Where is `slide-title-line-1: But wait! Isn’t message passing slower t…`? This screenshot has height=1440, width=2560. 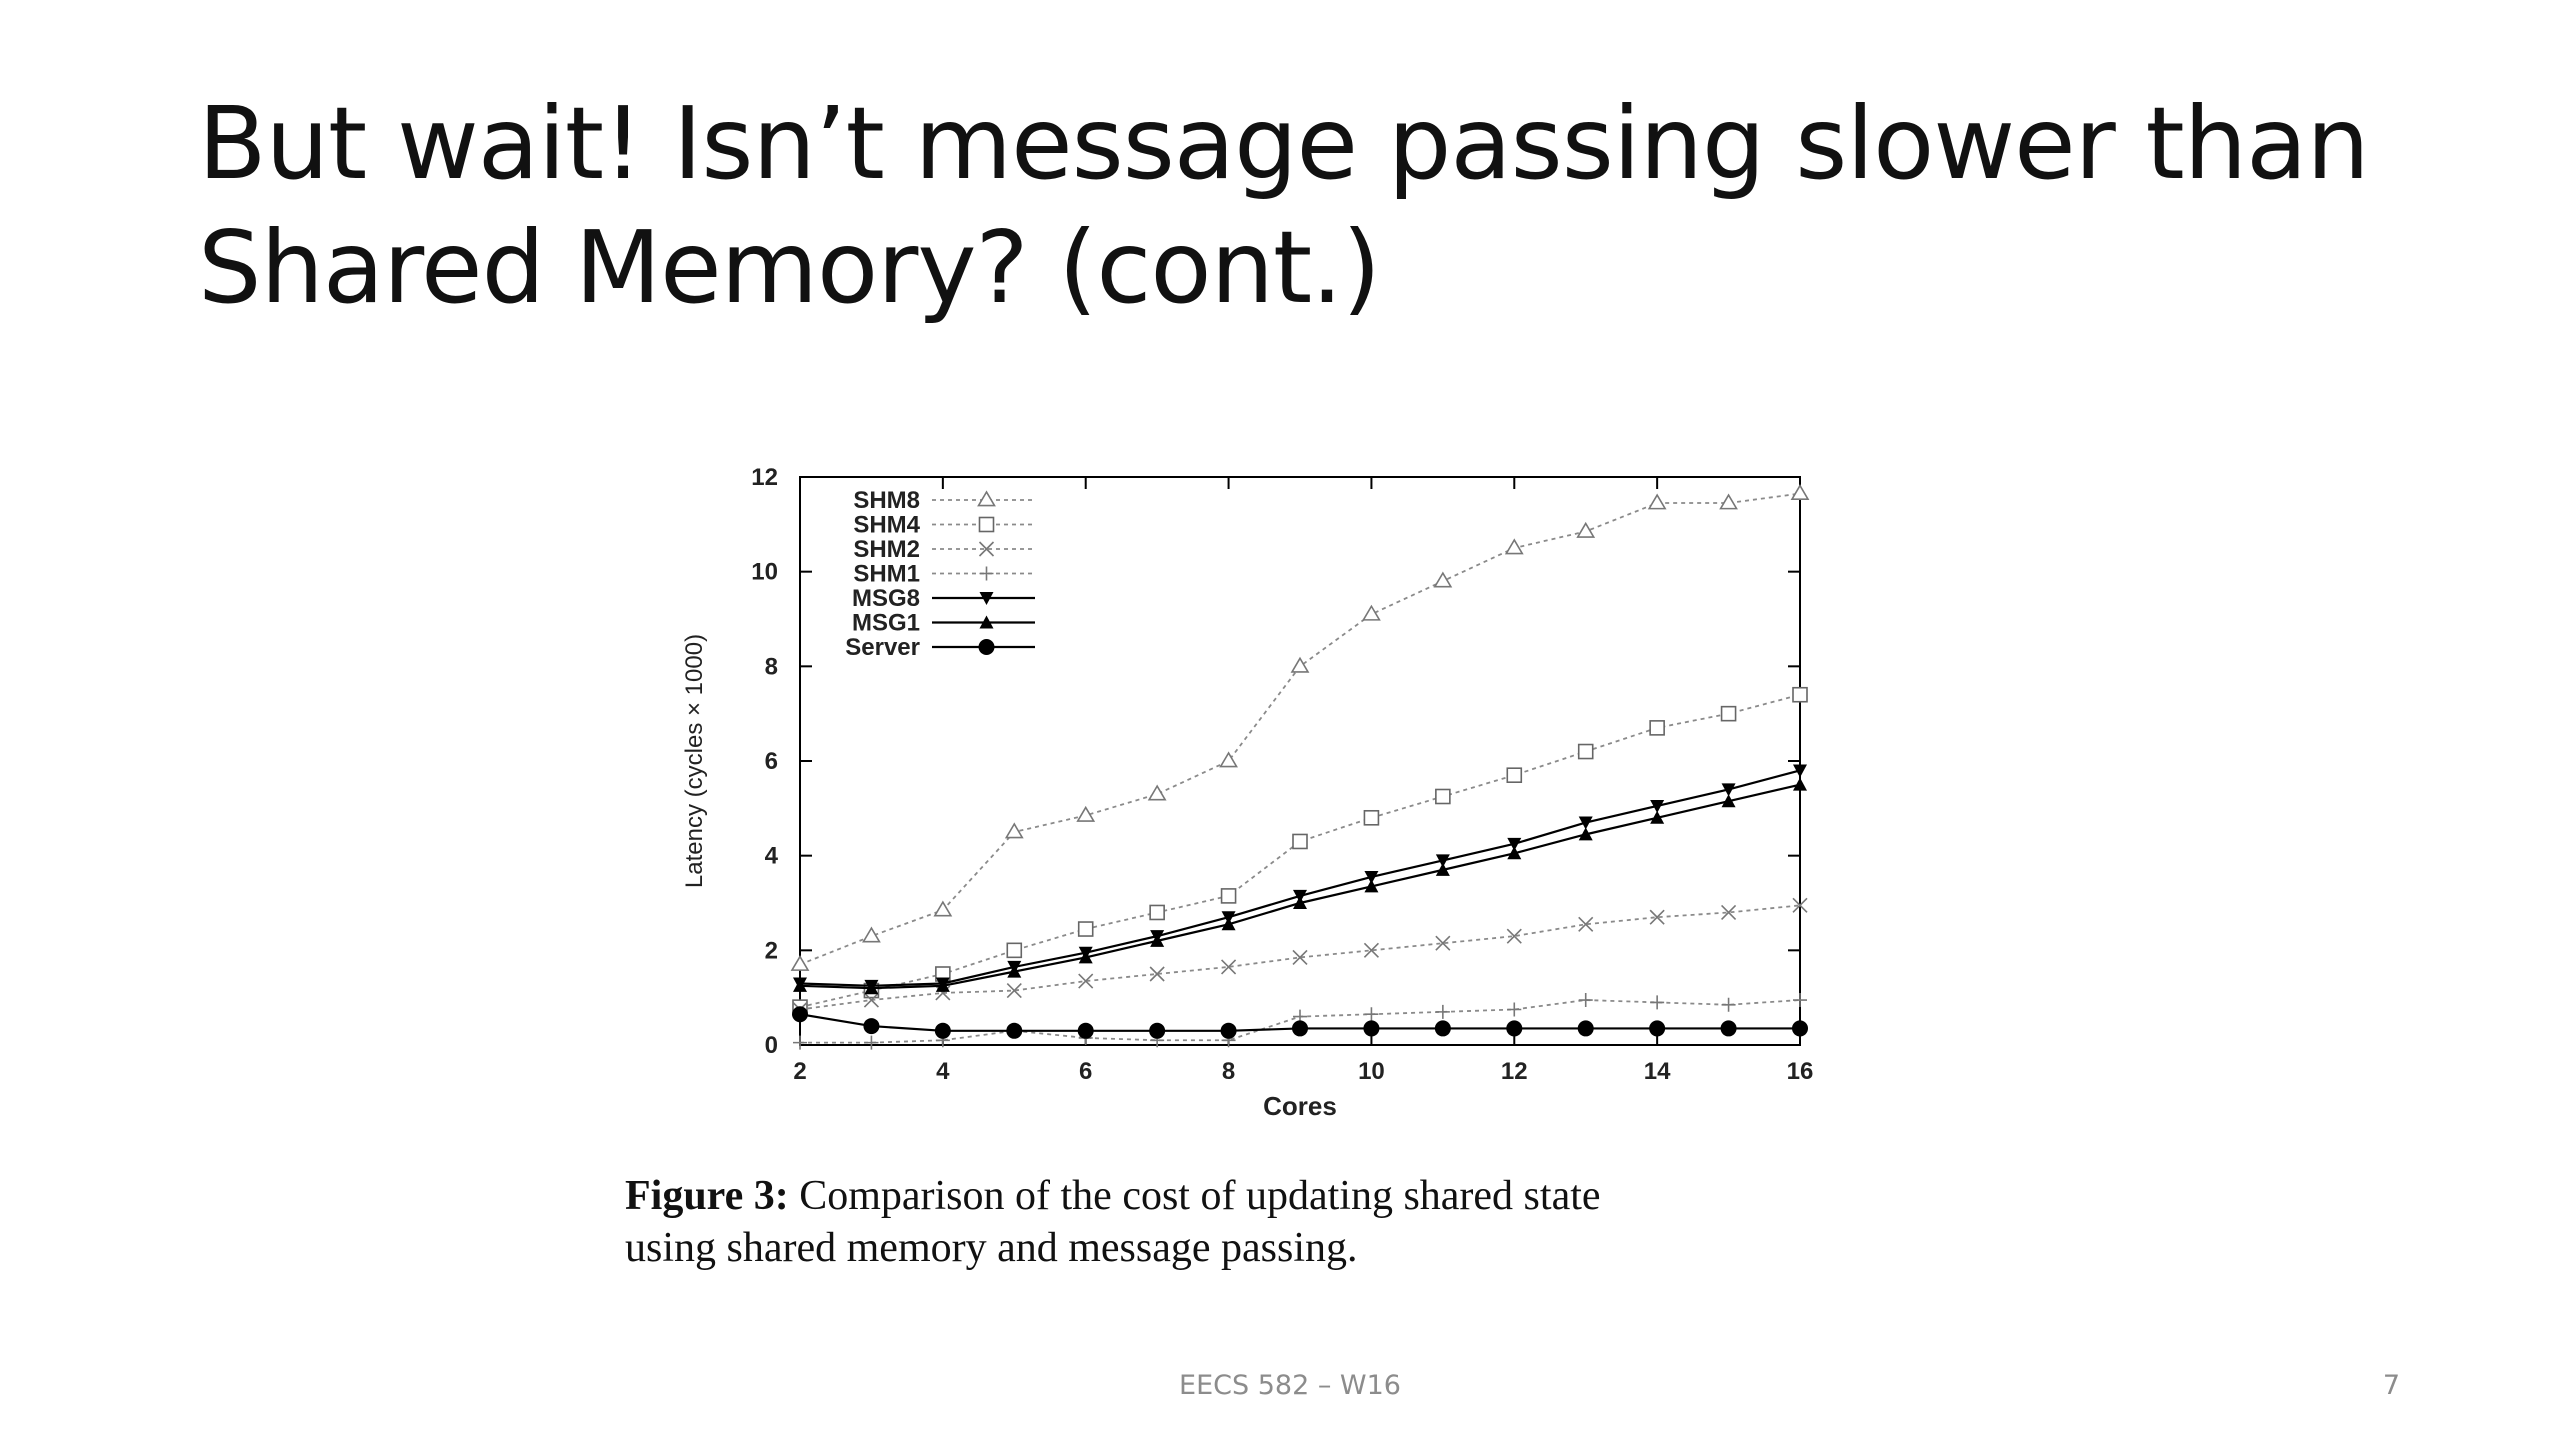 slide-title-line-1: But wait! Isn’t message passing slower t… is located at coordinates (1284, 143).